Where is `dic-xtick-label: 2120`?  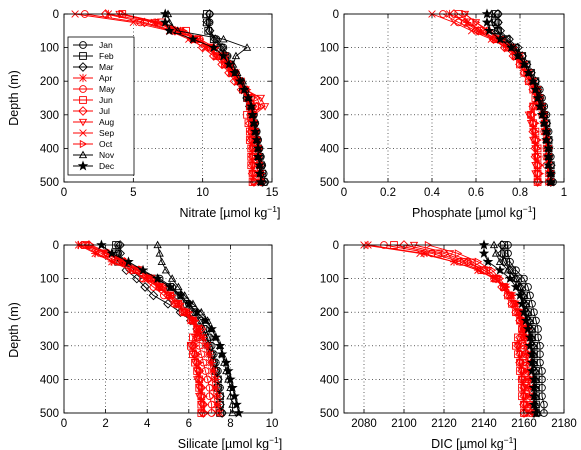 dic-xtick-label: 2120 is located at coordinates (444, 424).